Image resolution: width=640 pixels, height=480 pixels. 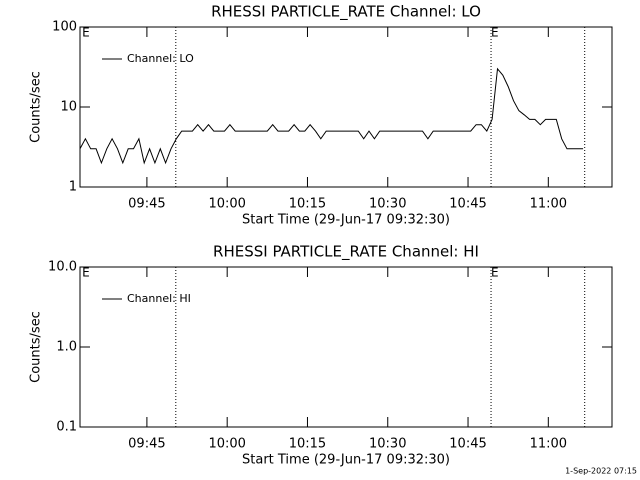 What do you see at coordinates (601, 471) in the screenshot?
I see `timestamp: 1-Sep-2022 07:15` at bounding box center [601, 471].